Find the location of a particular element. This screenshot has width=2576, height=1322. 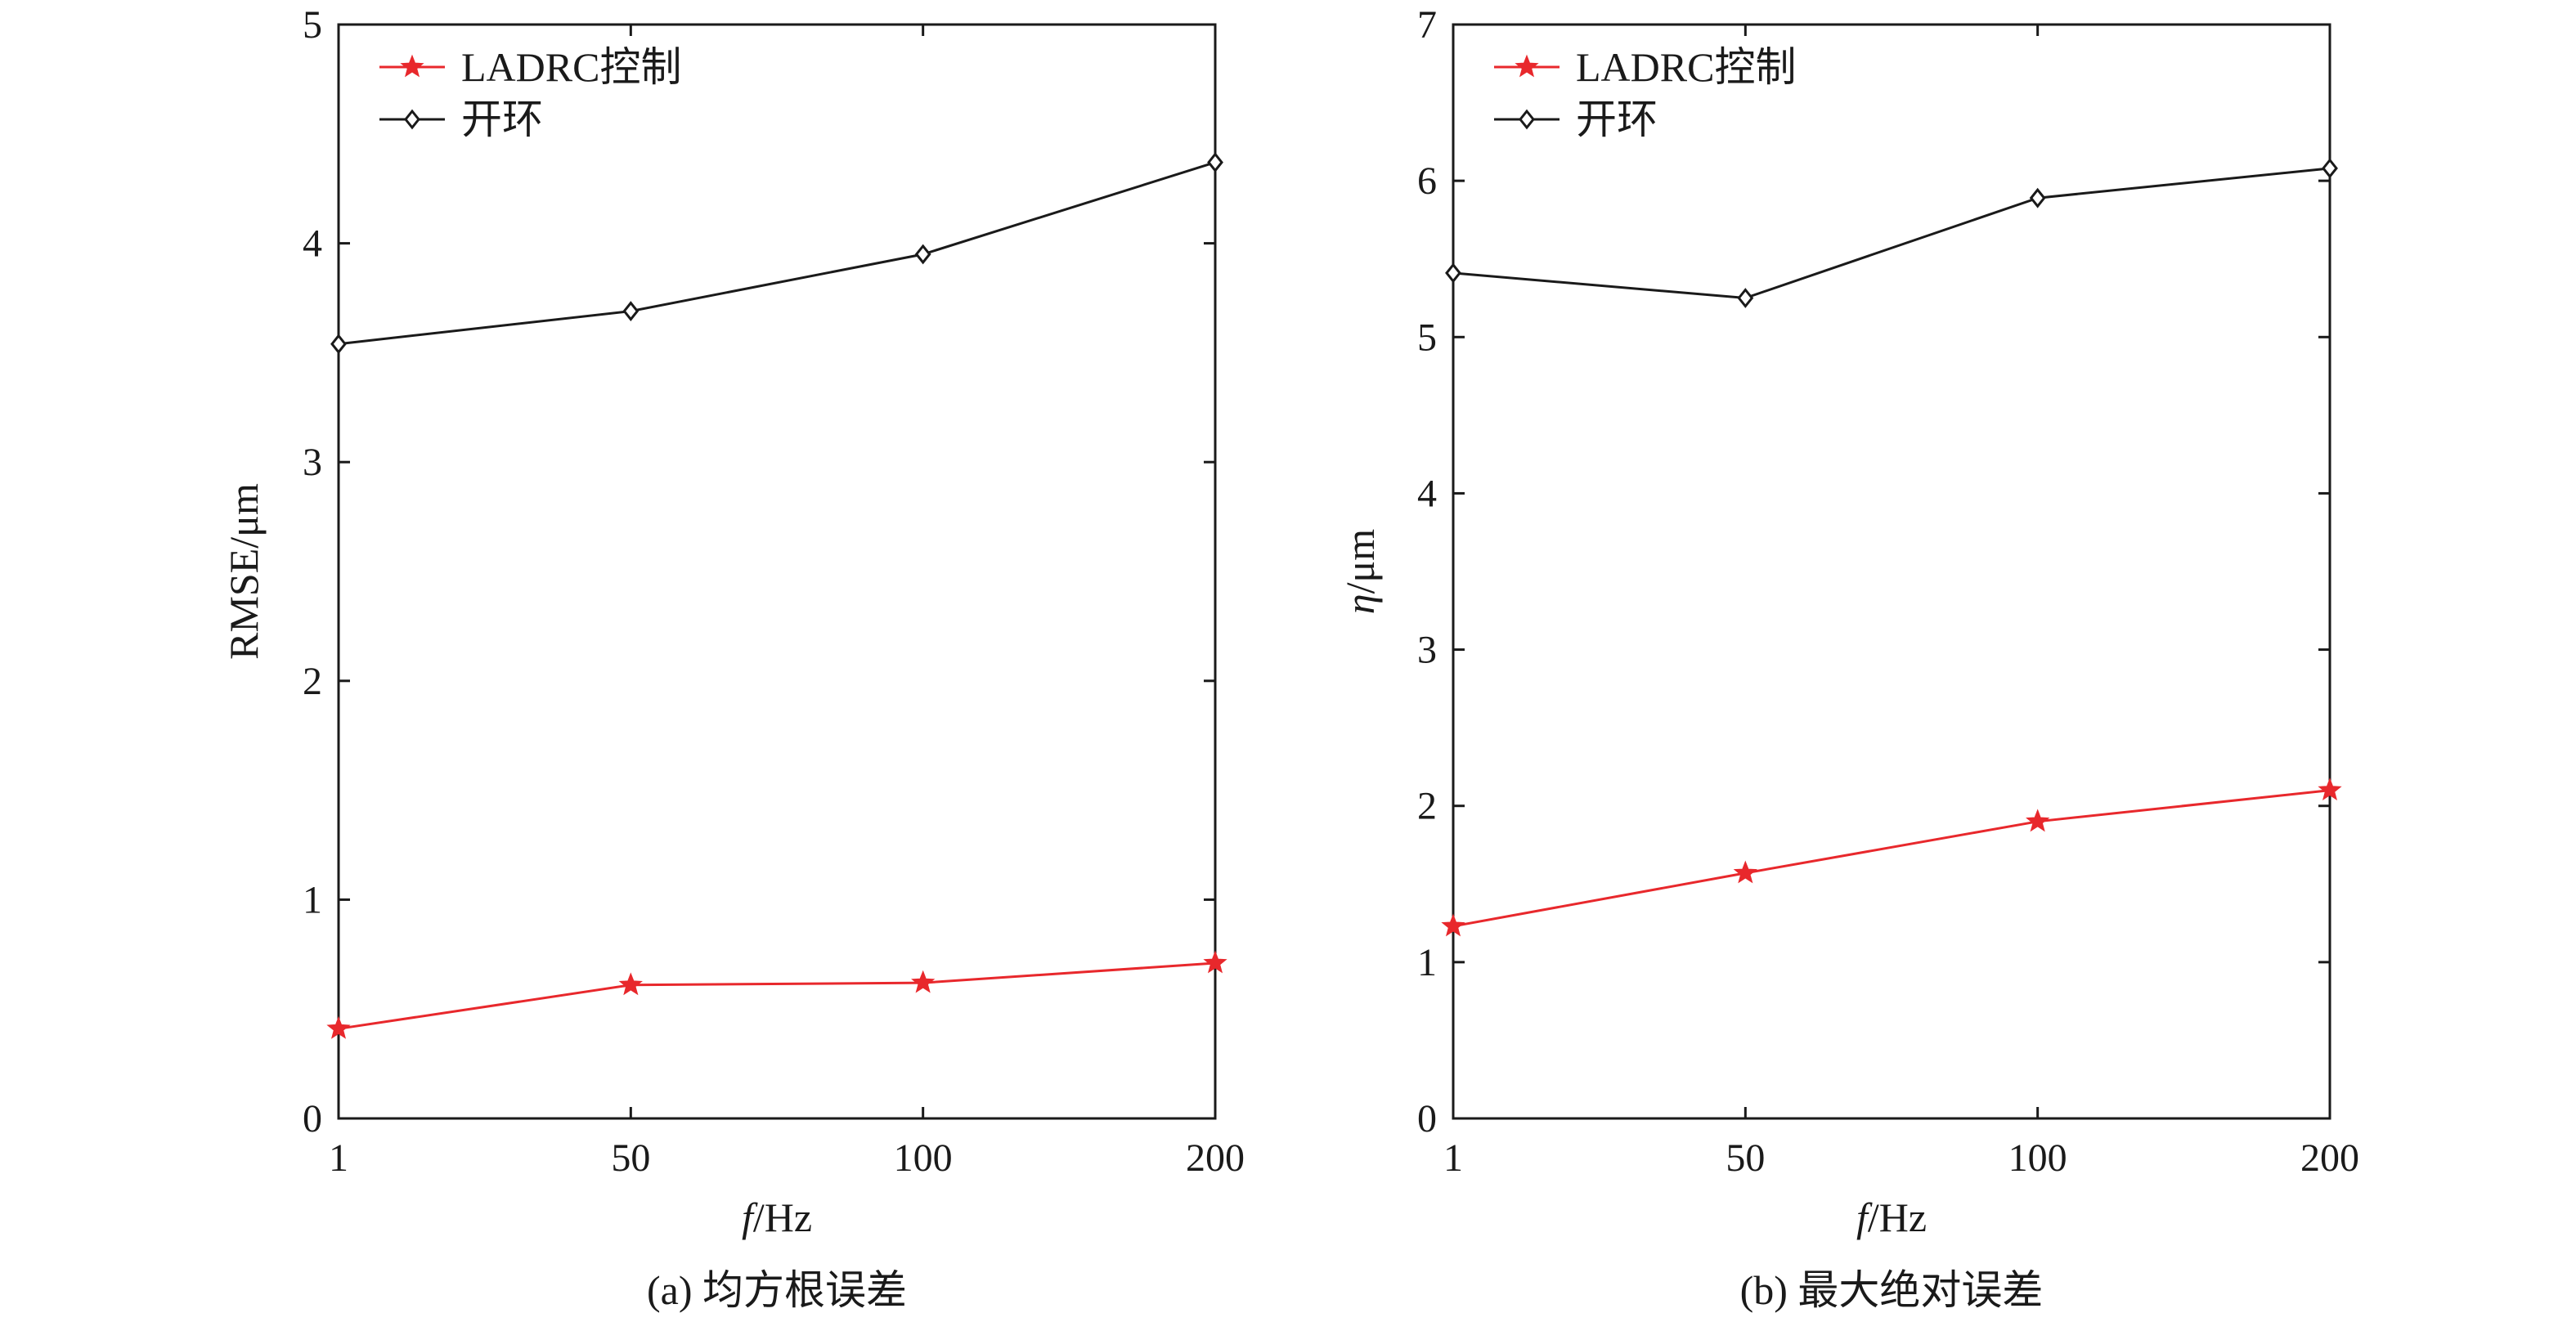

y-tick-labels: 0 1 2 3 4 5 6 7 is located at coordinates (1427, 572).